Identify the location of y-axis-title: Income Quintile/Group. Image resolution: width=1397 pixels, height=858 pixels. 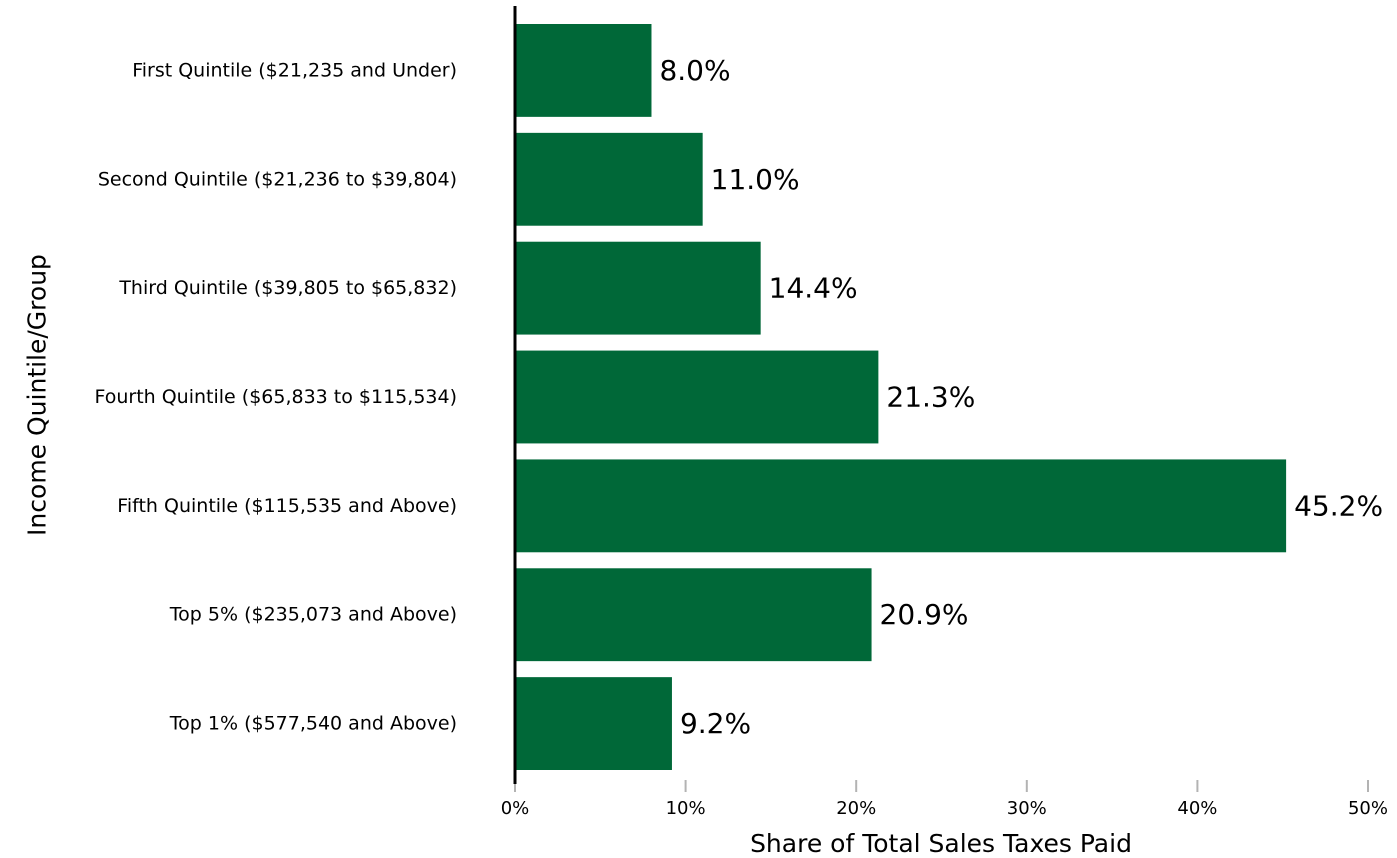
(37, 395).